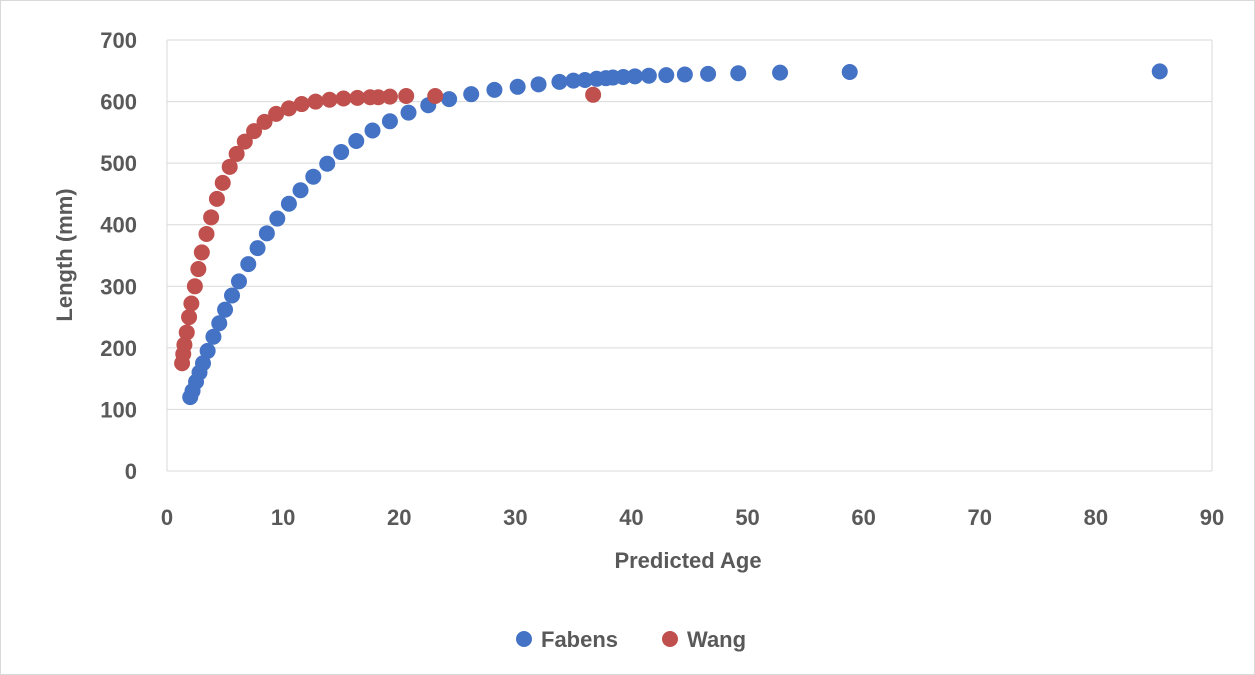 The width and height of the screenshot is (1255, 675). I want to click on y-tick-label: 600, so click(118, 102).